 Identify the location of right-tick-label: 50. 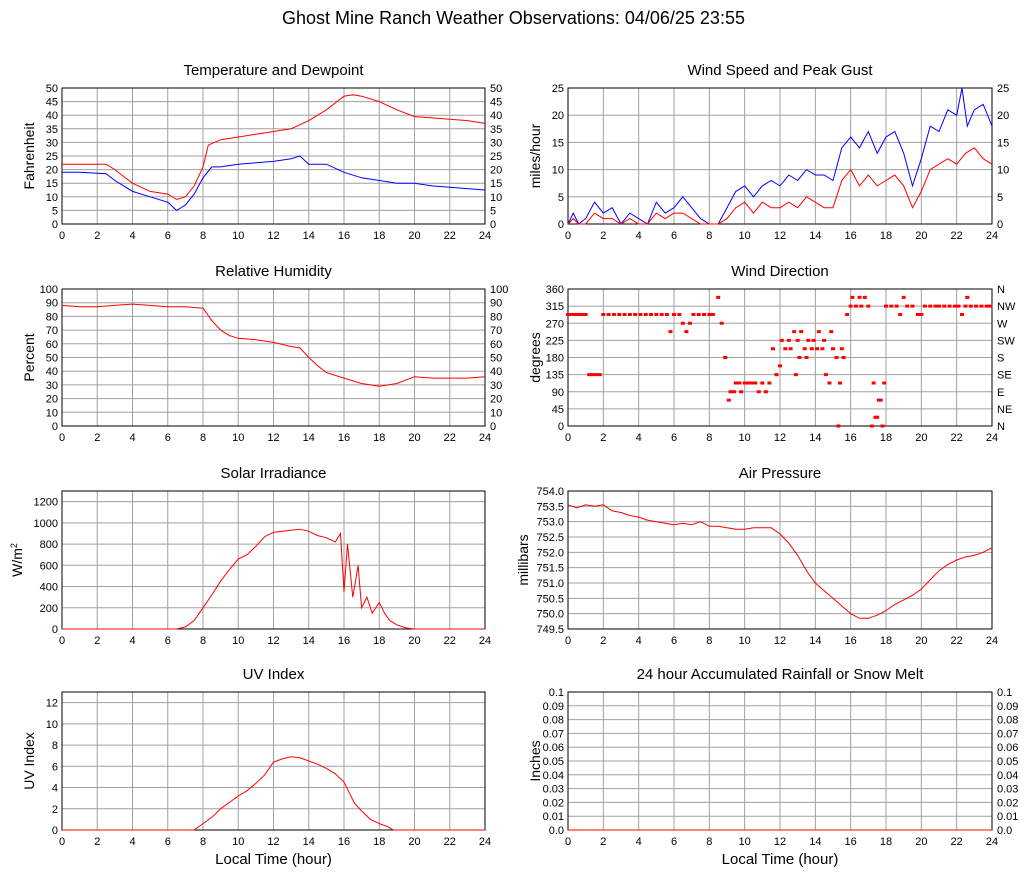
(496, 359).